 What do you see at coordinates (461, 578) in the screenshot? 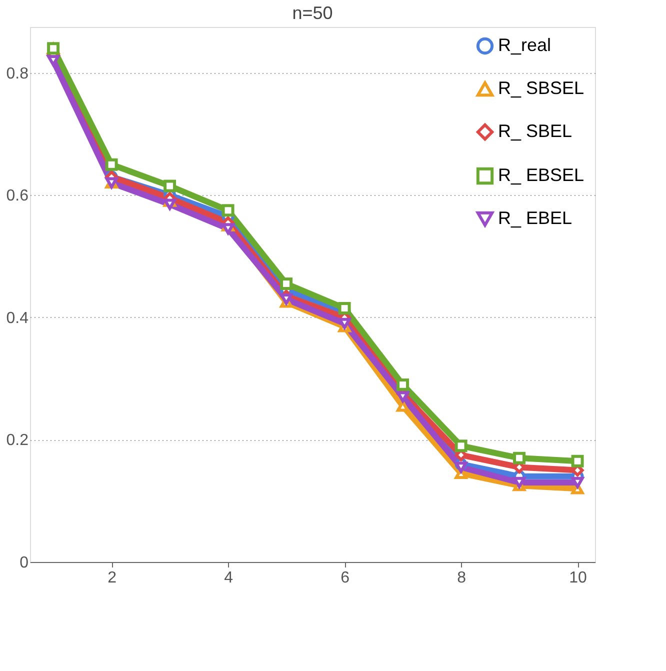
I see `x-tick-label: 8` at bounding box center [461, 578].